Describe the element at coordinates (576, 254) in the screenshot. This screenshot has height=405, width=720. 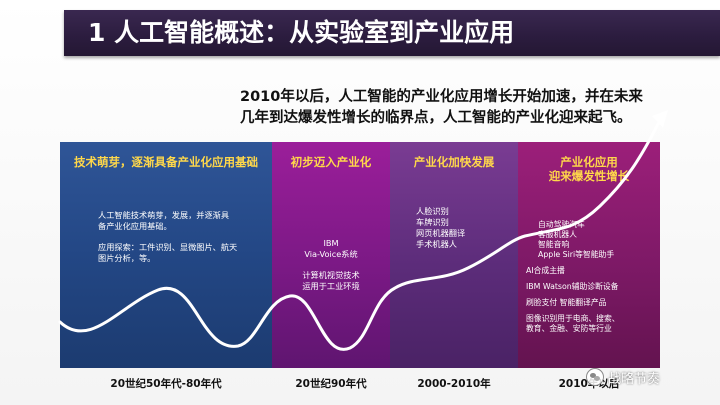
I see `panel-4-line: Apple Siri等智能助手` at that location.